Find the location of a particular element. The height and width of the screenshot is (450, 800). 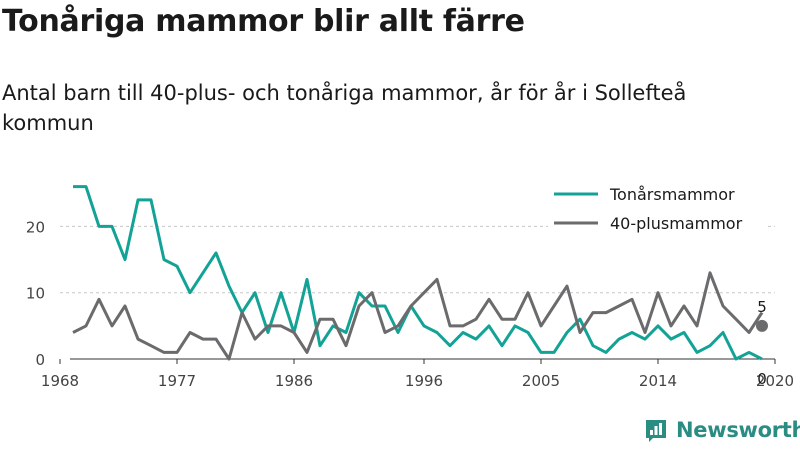

brand-name: Newsworthy is located at coordinates (738, 430).